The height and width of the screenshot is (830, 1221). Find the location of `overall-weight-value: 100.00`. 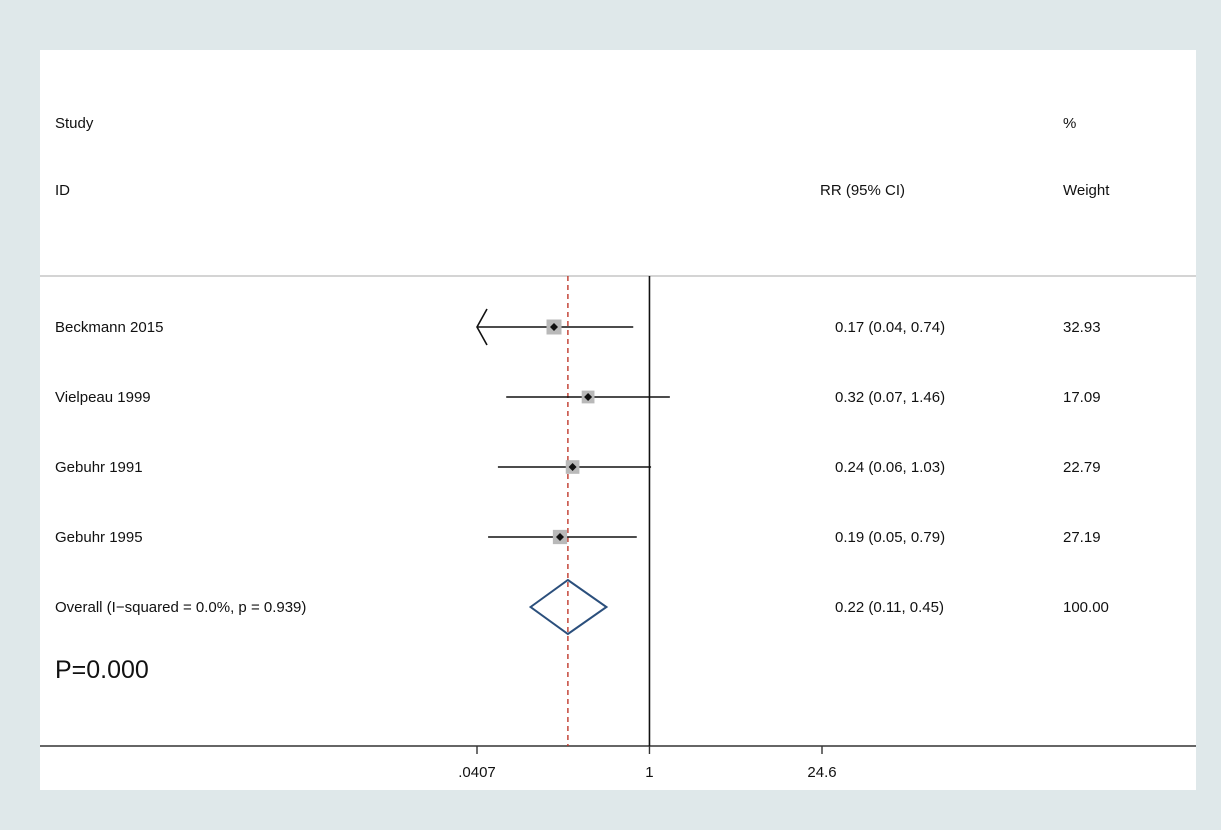

overall-weight-value: 100.00 is located at coordinates (1086, 607).